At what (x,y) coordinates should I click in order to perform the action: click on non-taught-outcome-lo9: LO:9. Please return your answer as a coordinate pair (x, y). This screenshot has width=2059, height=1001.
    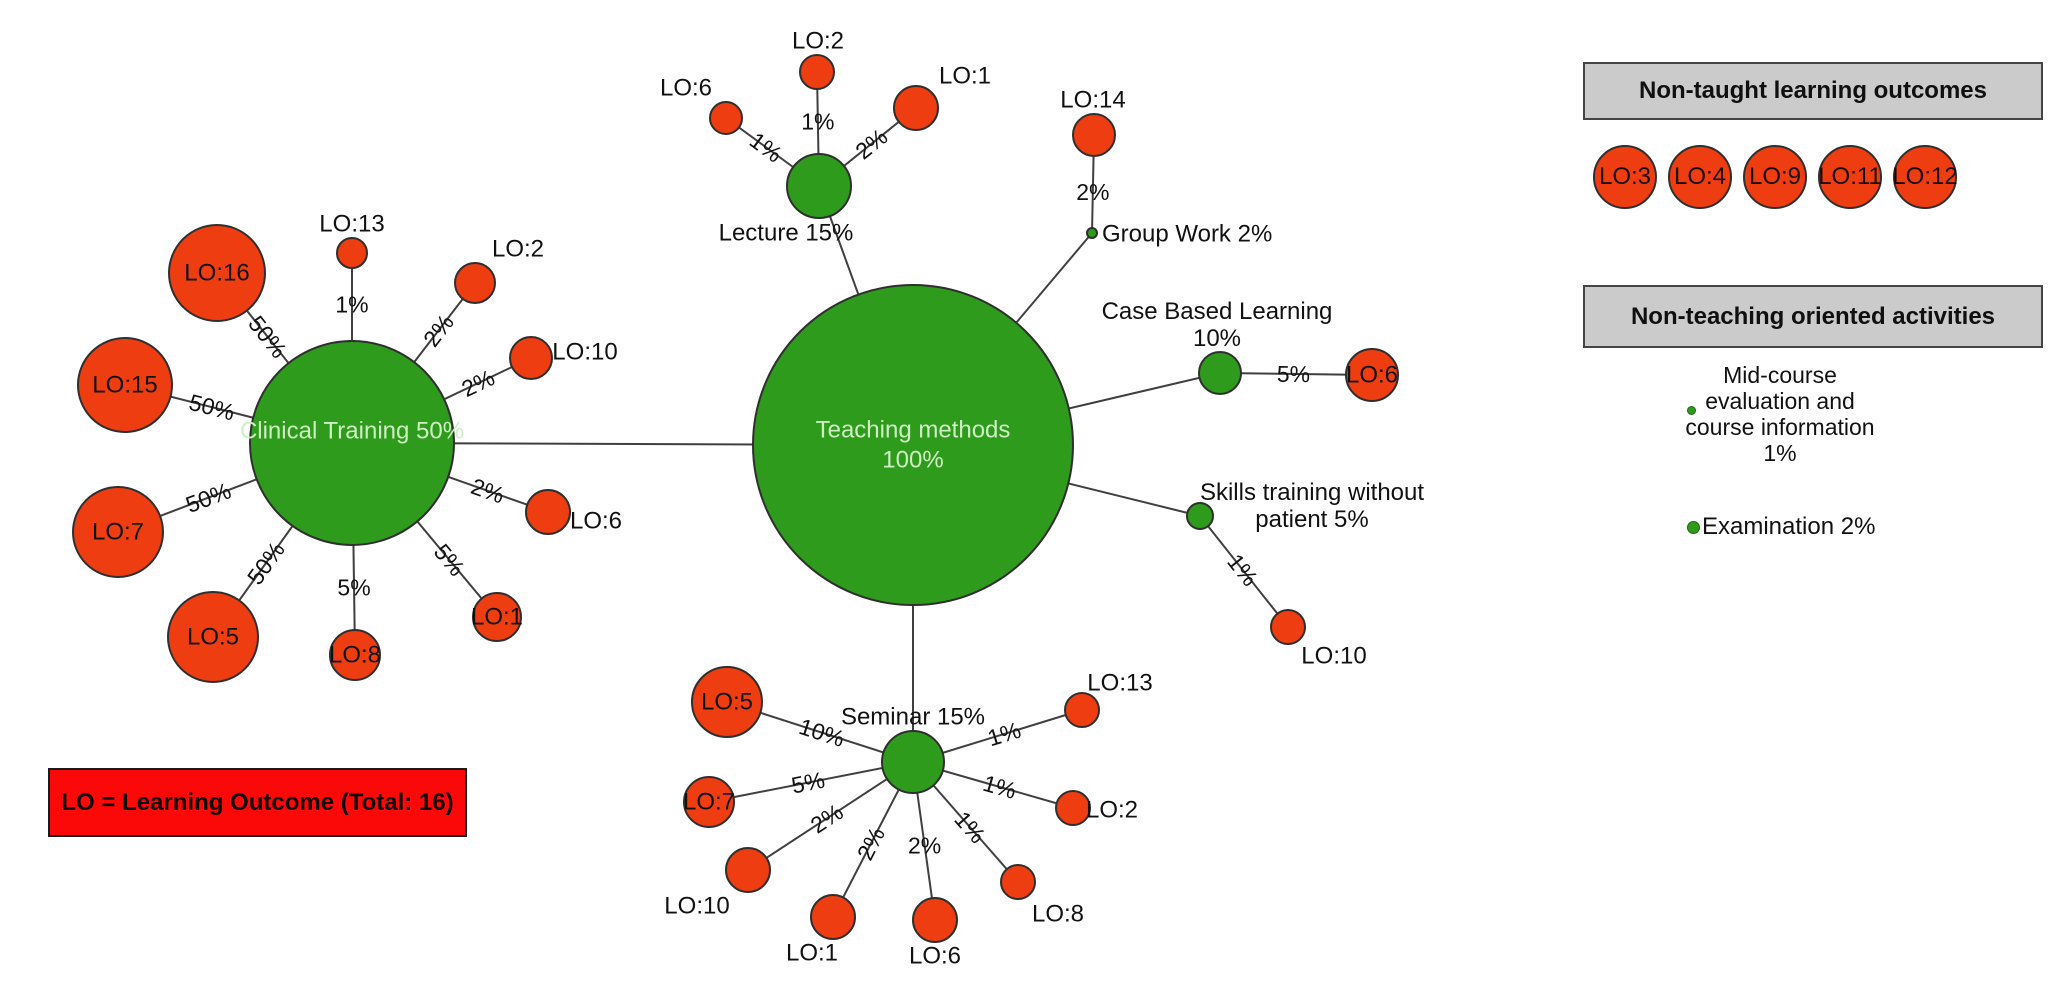
    Looking at the image, I should click on (1775, 177).